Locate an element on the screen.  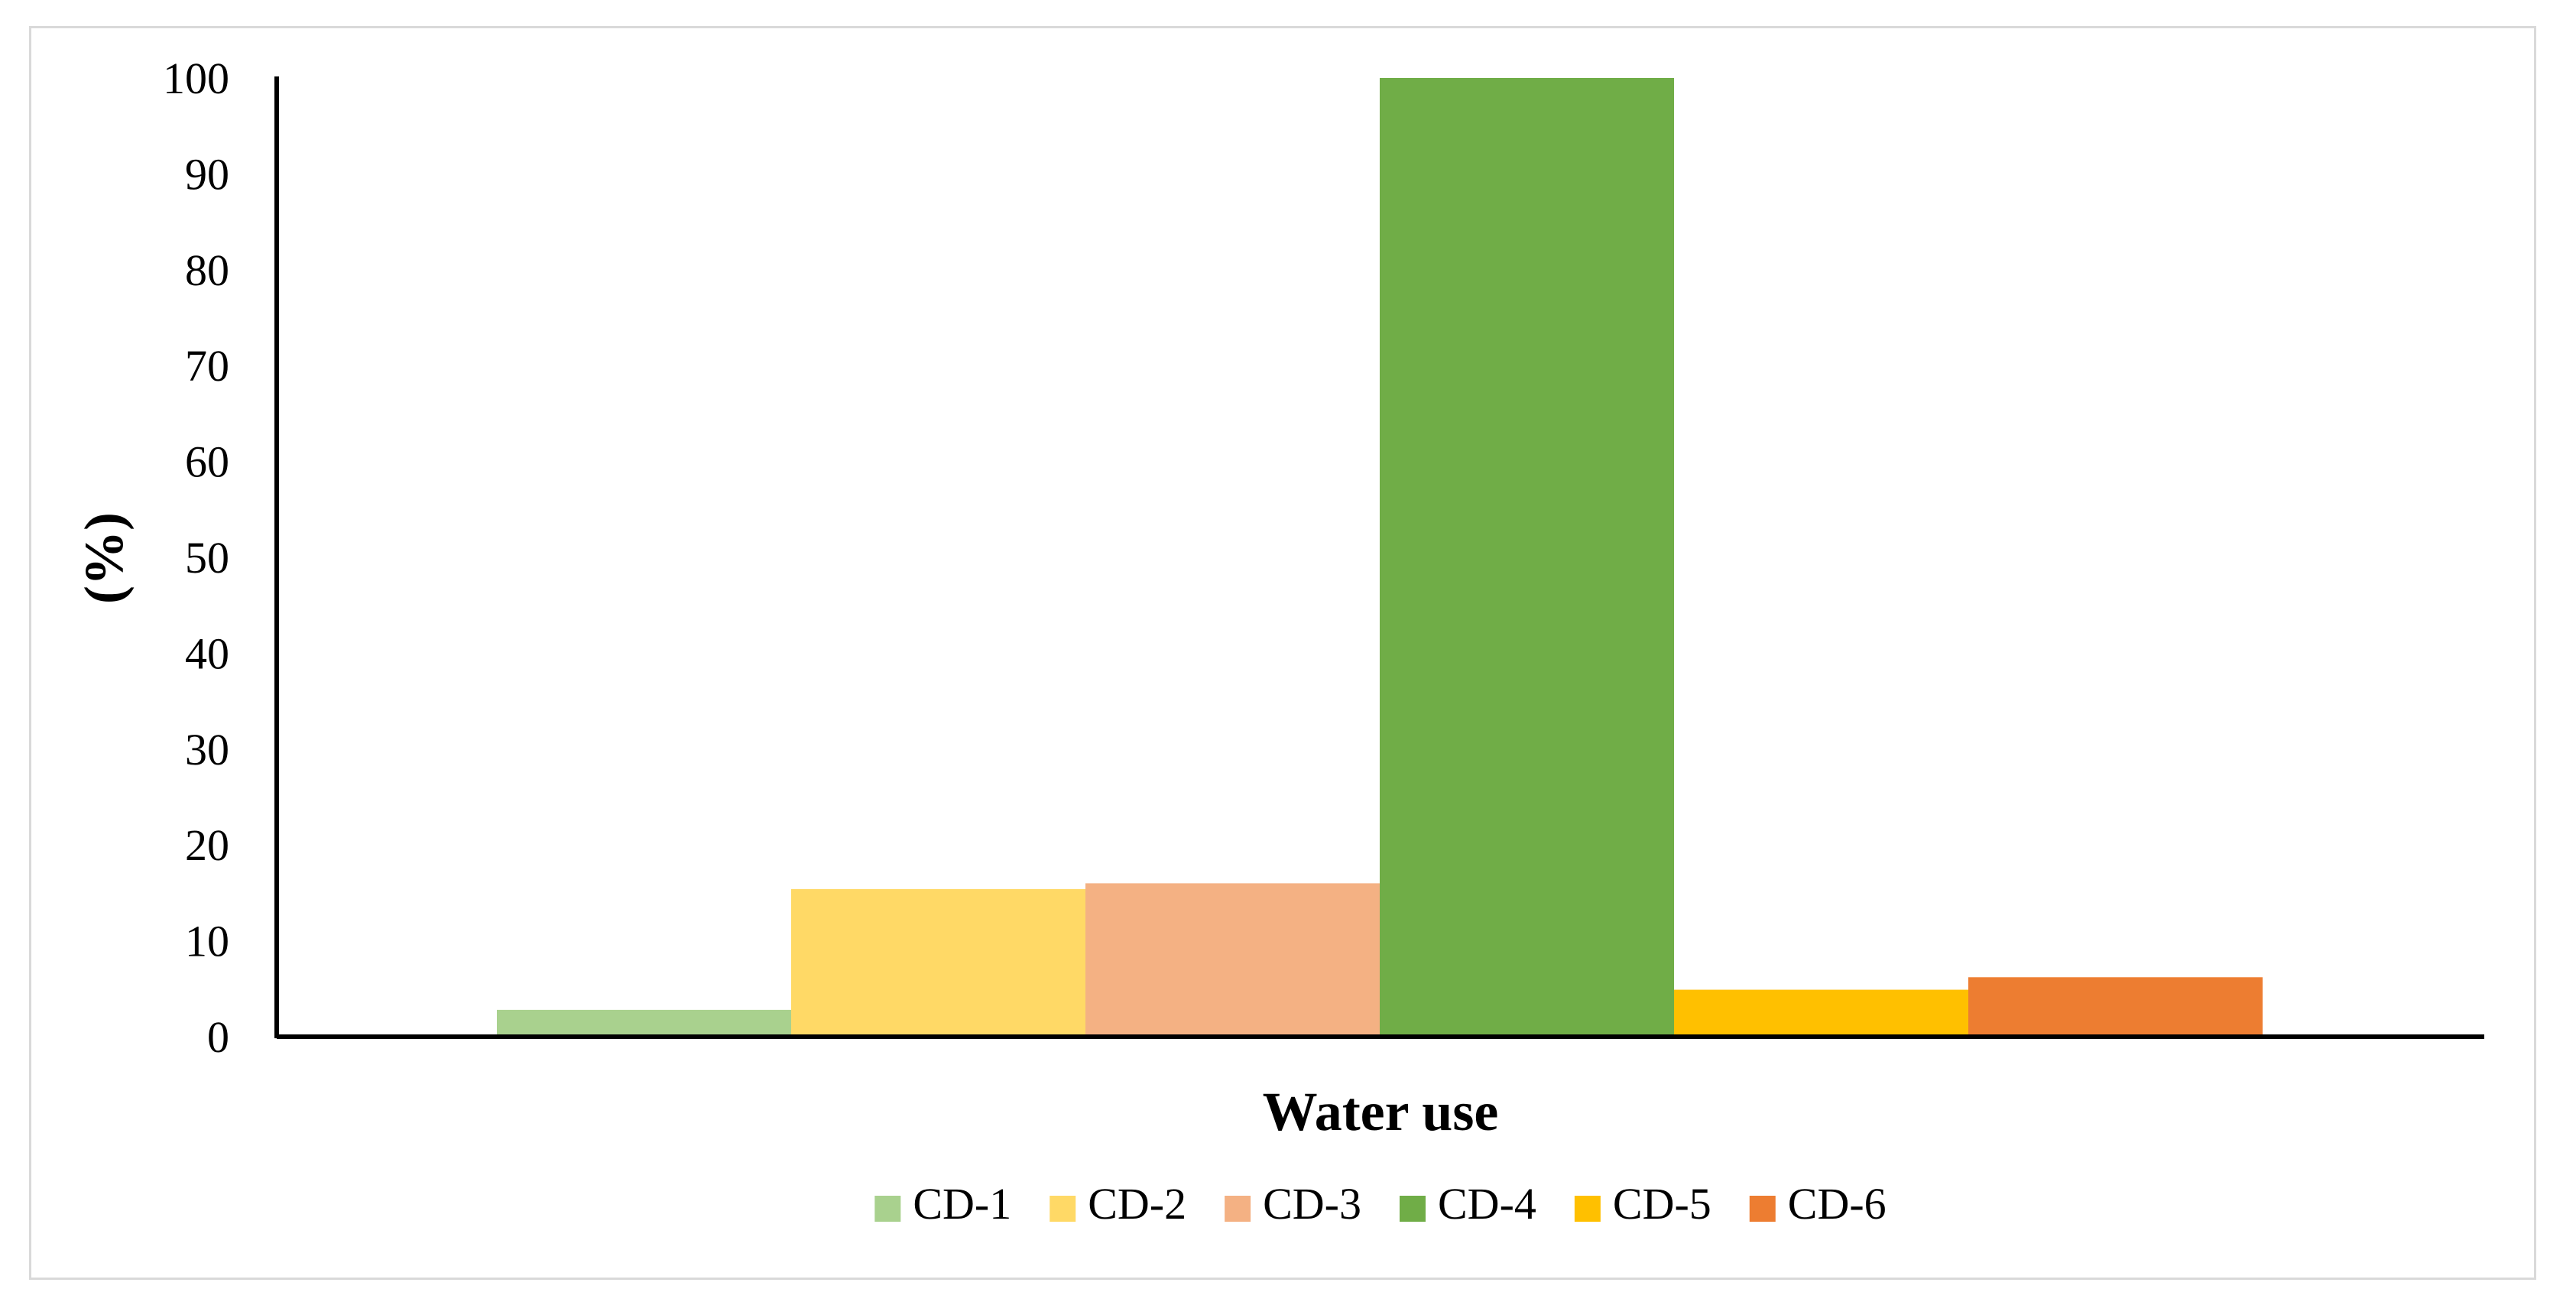
x-axis-title: Water use is located at coordinates (1381, 1112).